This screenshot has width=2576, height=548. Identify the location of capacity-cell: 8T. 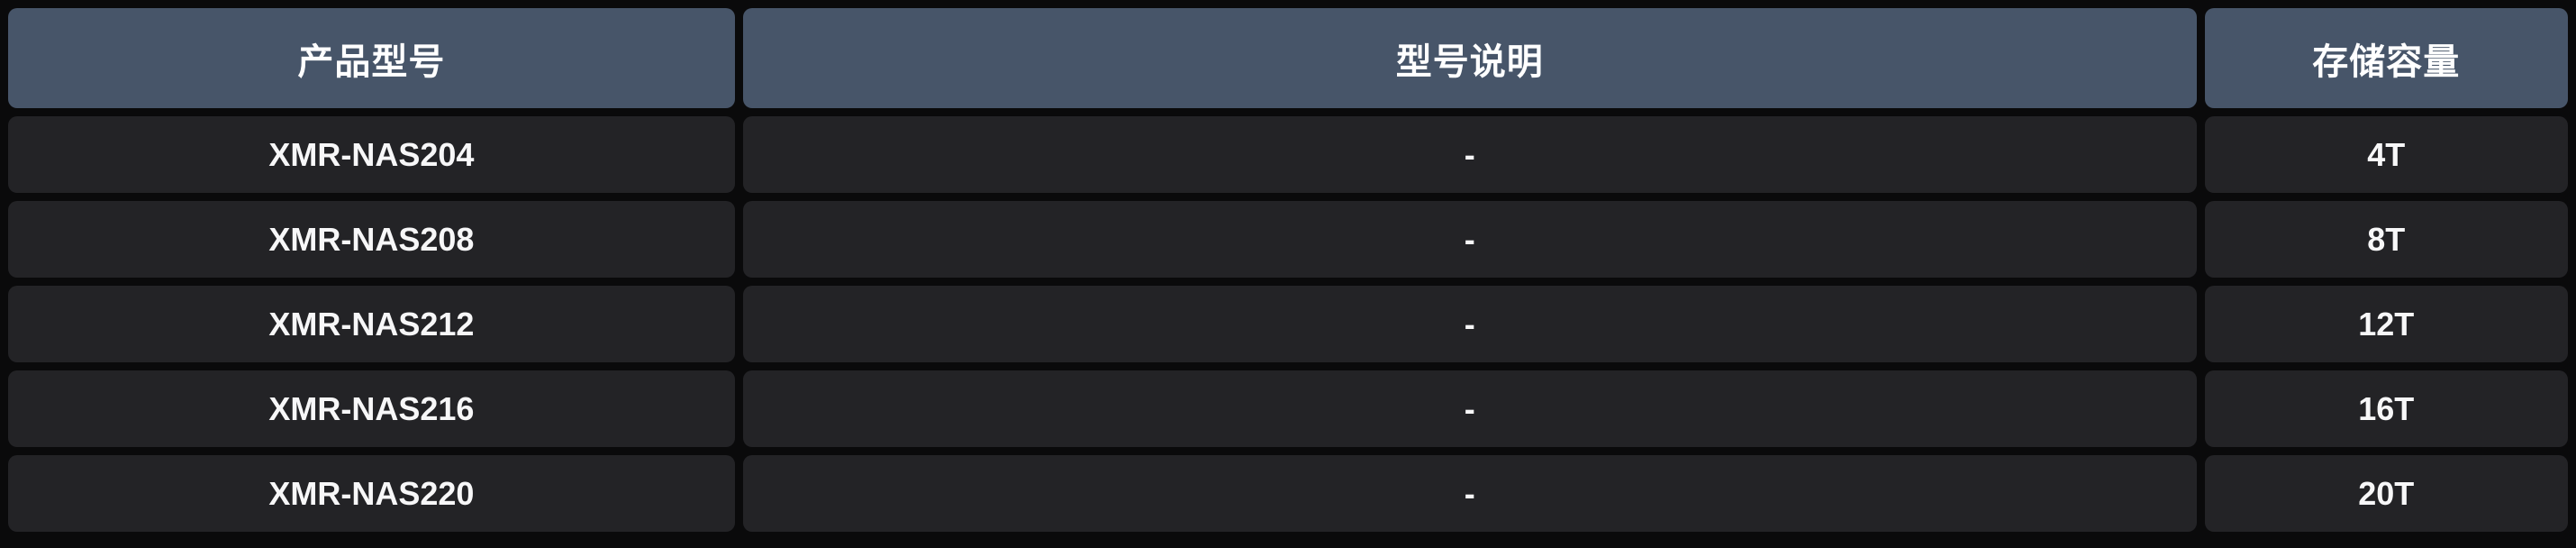
(2386, 239).